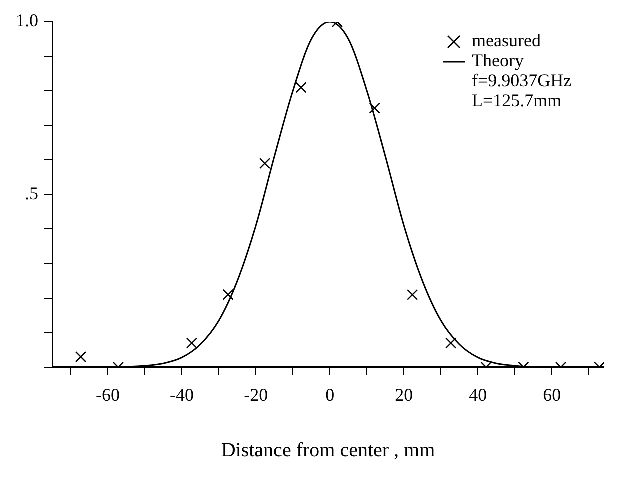 Image resolution: width=644 pixels, height=477 pixels. What do you see at coordinates (517, 100) in the screenshot?
I see `annotation: L=125.7mm` at bounding box center [517, 100].